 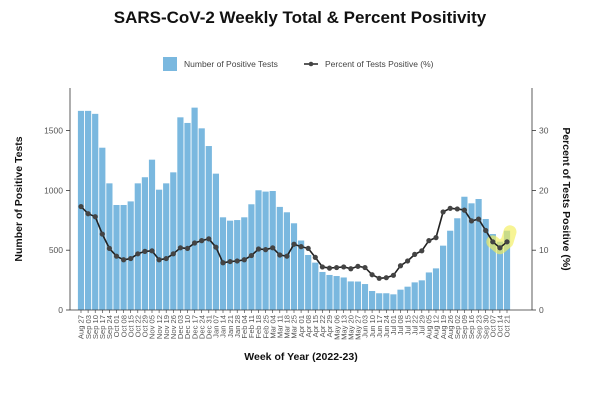 I want to click on left-axis-ticks: 0 500 1000 1500, so click(x=57, y=220).